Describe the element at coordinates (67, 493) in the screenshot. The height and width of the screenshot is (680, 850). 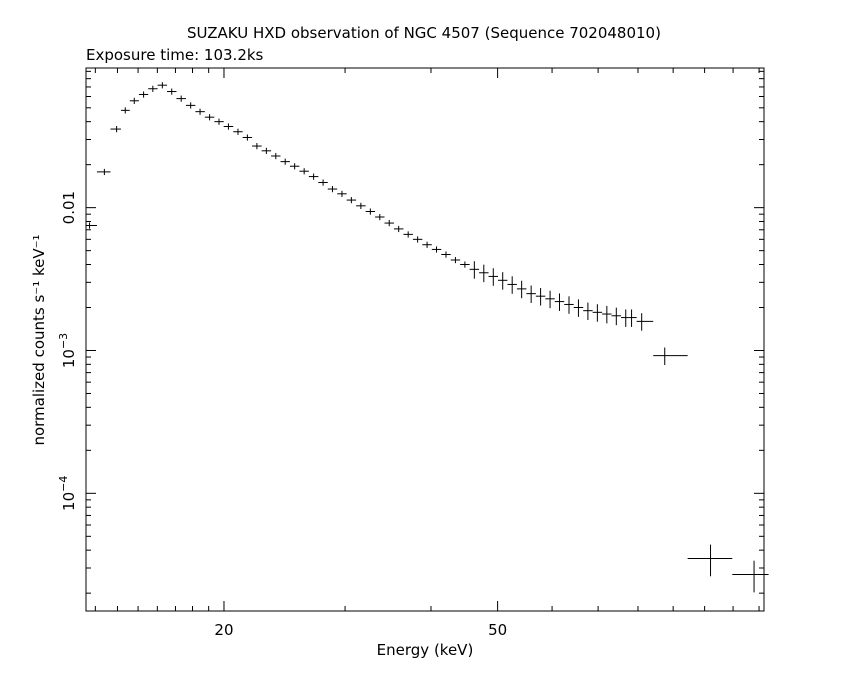
I see `y-tick-label: 10−4` at that location.